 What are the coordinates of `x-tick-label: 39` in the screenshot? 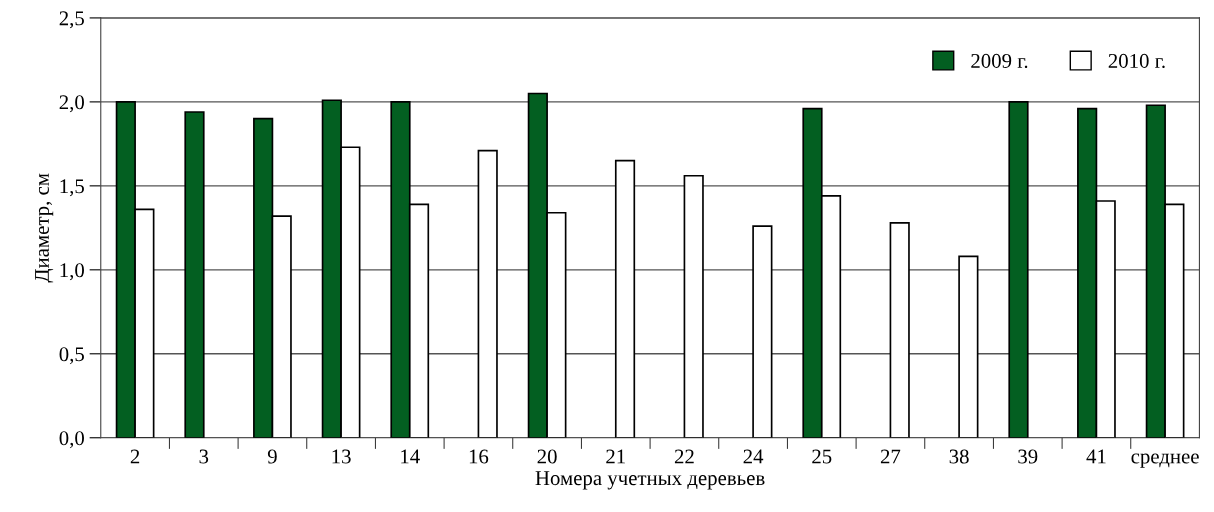 It's located at (1028, 456).